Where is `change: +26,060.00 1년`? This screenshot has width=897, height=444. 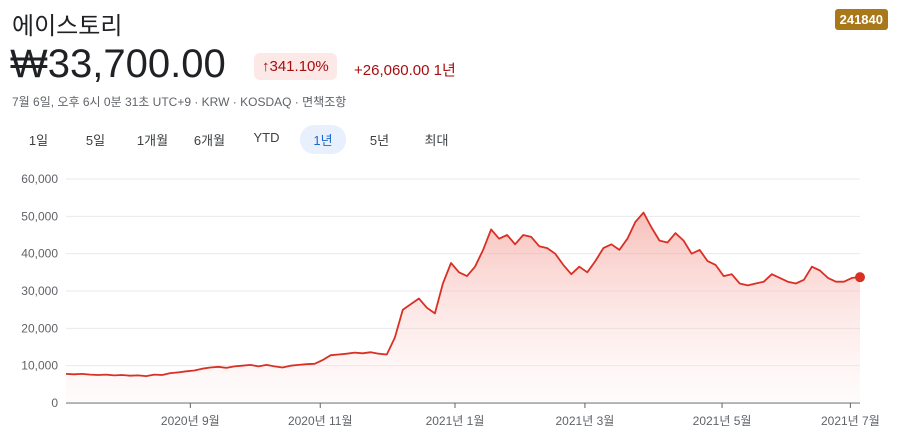 change: +26,060.00 1년 is located at coordinates (405, 69).